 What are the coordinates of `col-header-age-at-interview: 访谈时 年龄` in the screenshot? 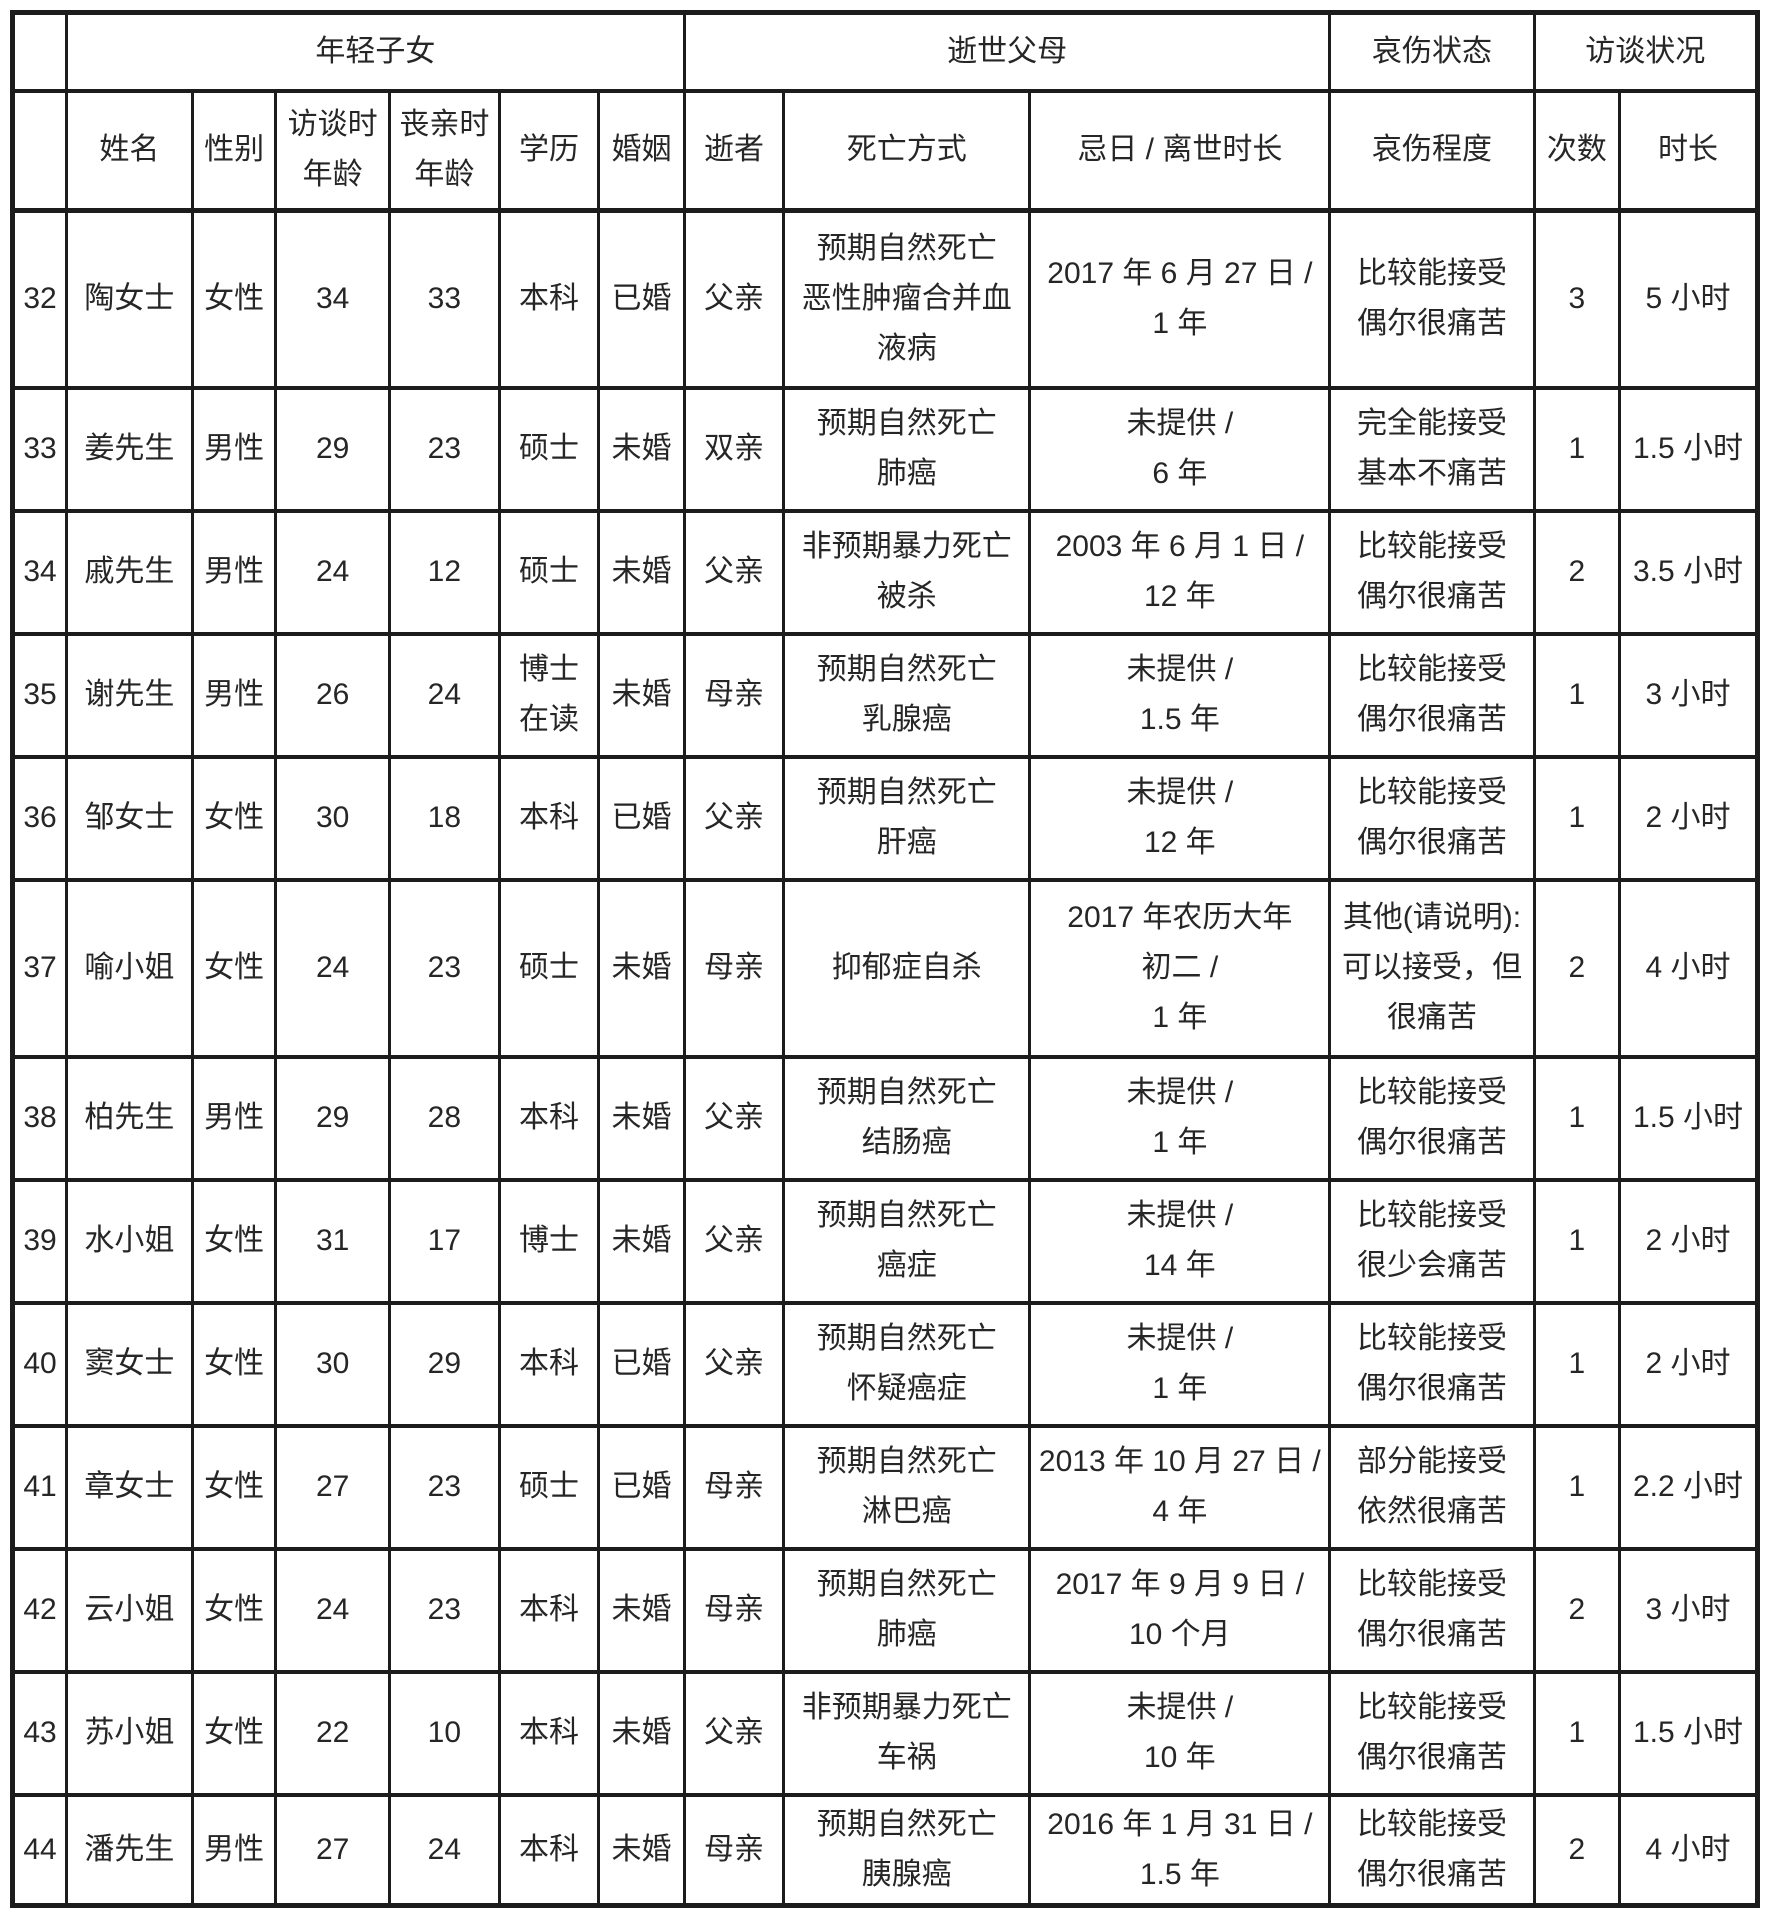 It's located at (332, 150).